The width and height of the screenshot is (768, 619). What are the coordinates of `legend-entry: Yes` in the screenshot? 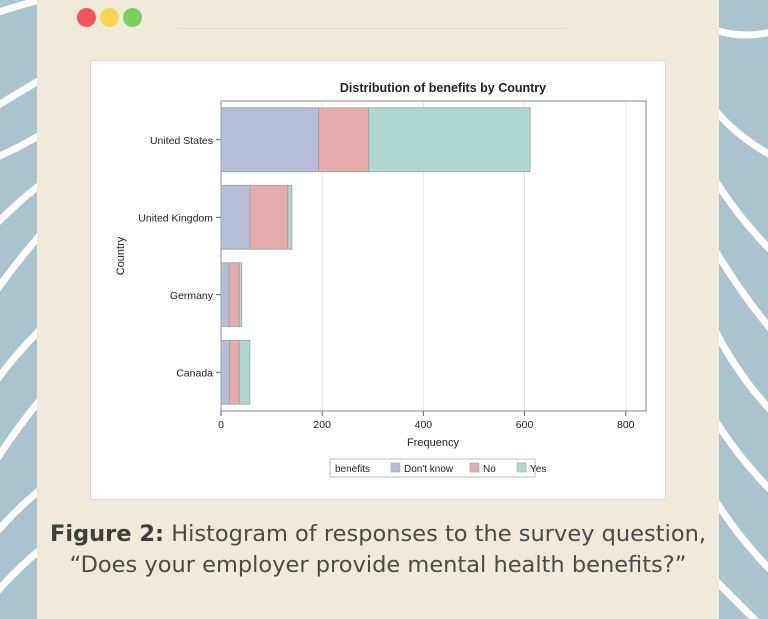 It's located at (538, 469).